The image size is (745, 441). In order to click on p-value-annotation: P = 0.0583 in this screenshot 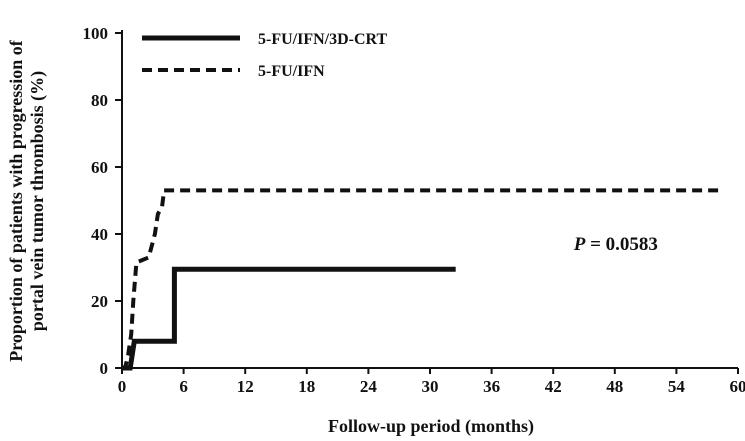, I will do `click(615, 244)`.